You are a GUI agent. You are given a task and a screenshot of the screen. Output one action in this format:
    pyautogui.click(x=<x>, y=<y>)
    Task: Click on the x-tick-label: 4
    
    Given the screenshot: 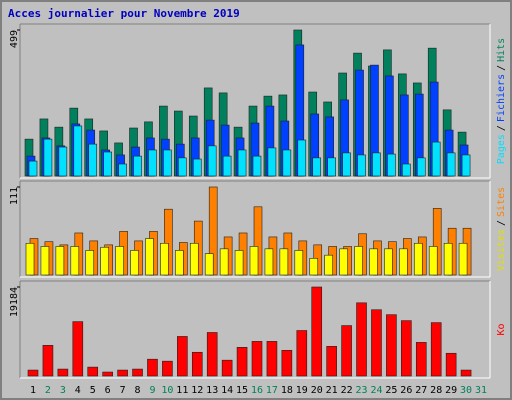 What is the action you would take?
    pyautogui.click(x=78, y=390)
    